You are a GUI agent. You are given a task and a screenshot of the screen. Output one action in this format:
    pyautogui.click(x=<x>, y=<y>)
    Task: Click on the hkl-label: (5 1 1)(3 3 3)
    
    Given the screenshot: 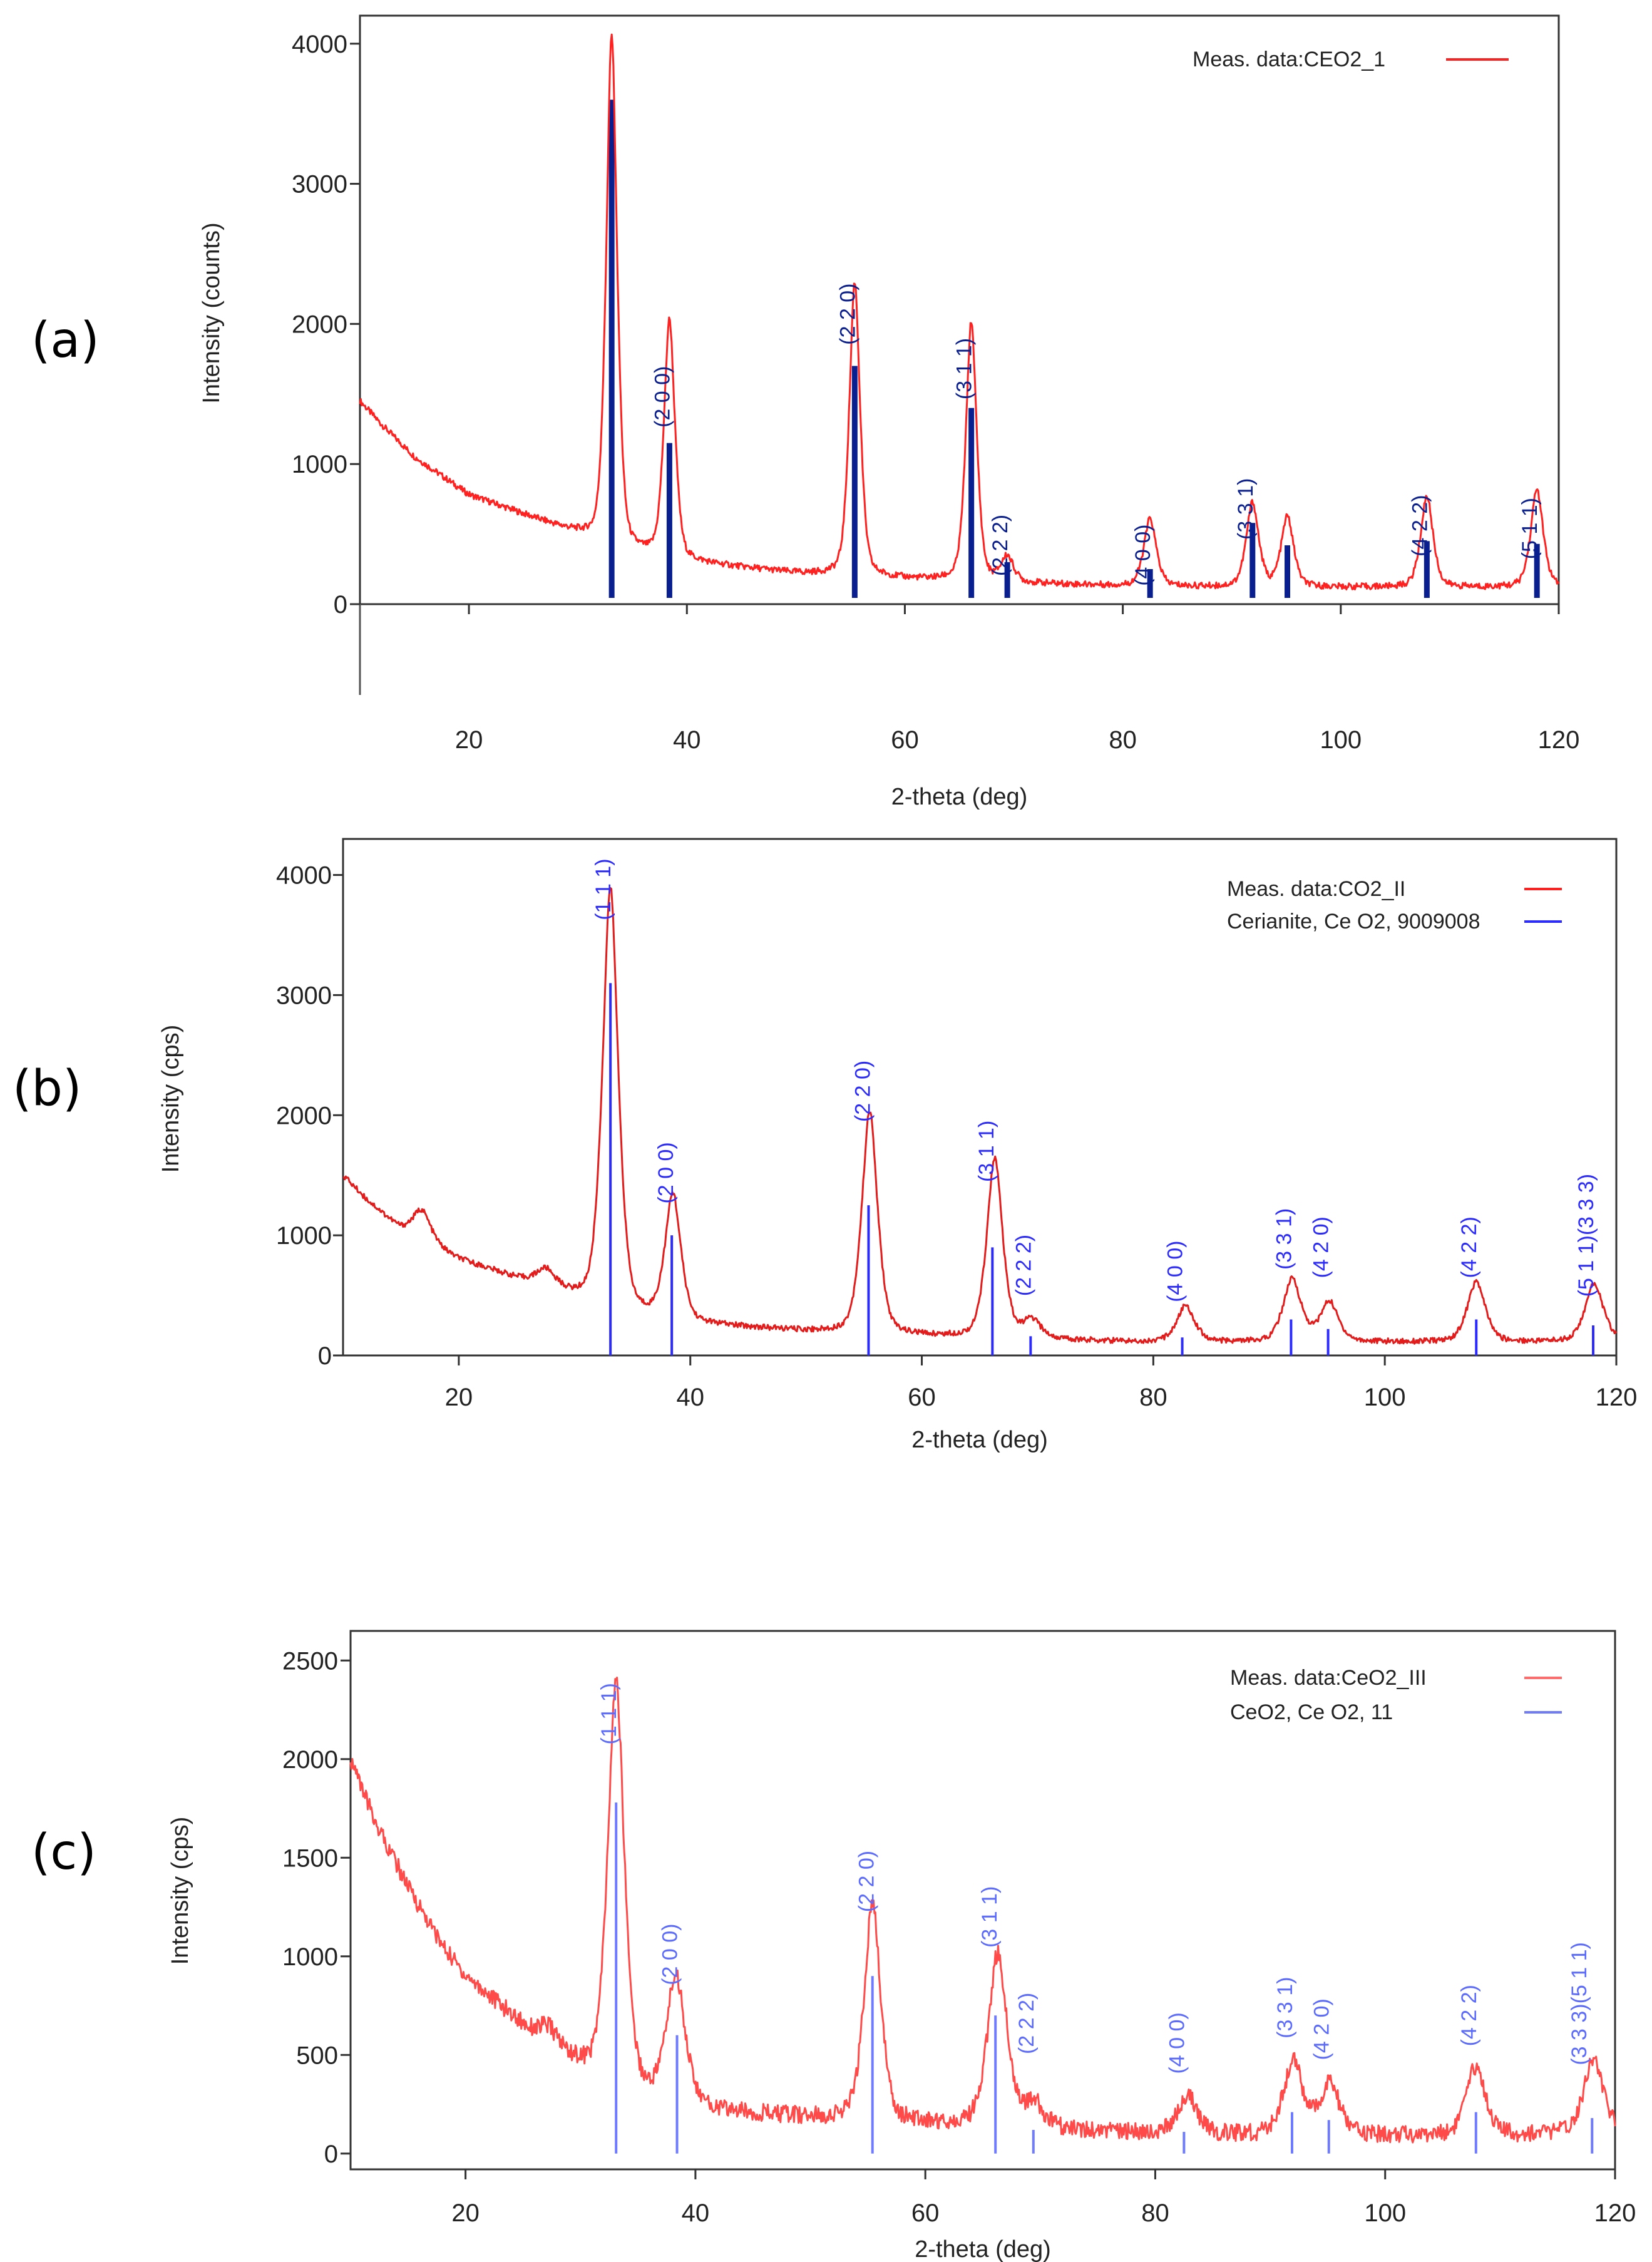 What is the action you would take?
    pyautogui.click(x=1586, y=1235)
    